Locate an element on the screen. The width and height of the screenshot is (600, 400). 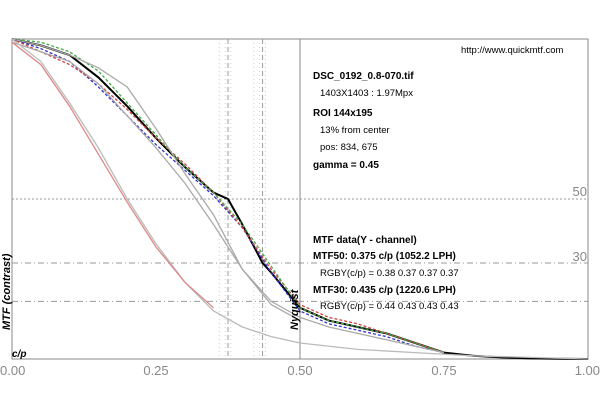
center-offset-text: 13% from center is located at coordinates (355, 130).